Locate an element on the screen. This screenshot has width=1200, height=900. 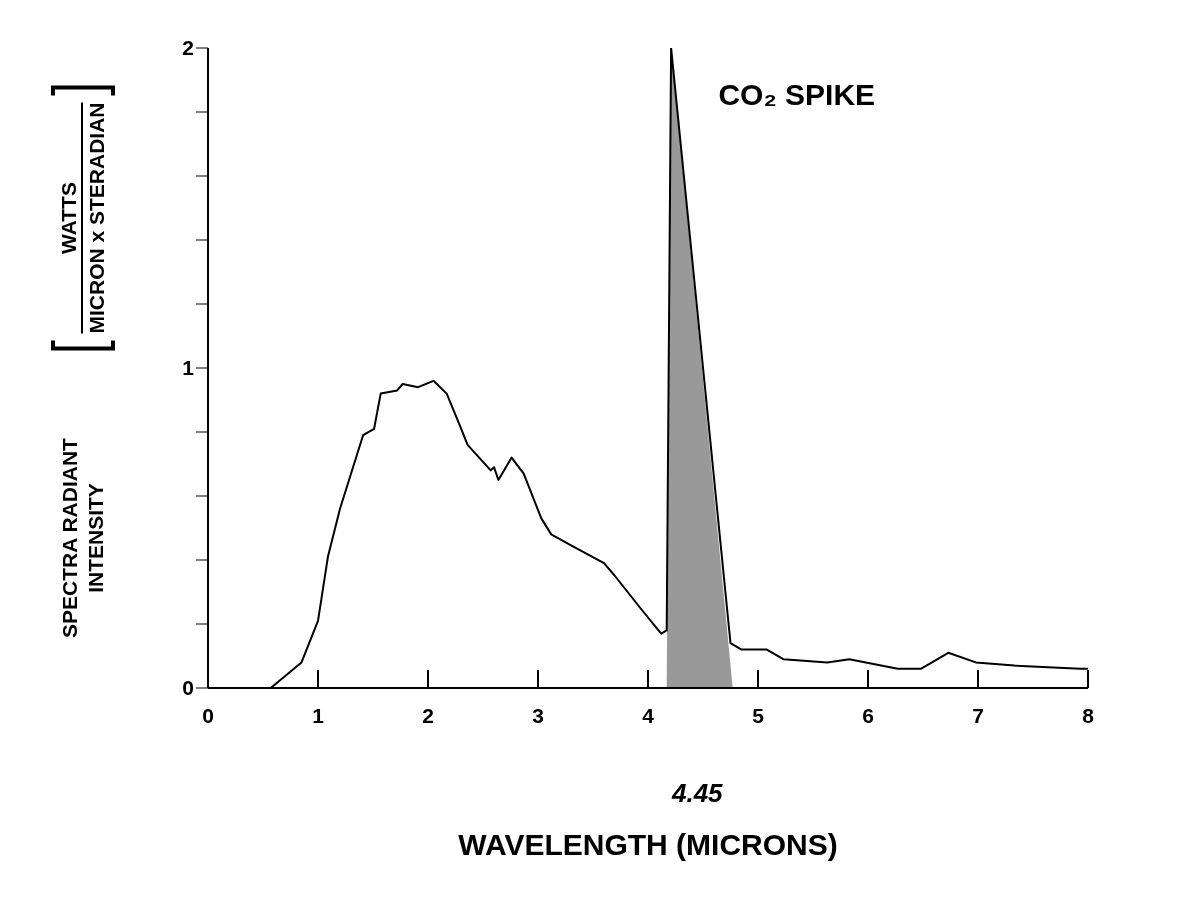
x-tick-label: 7 is located at coordinates (978, 715).